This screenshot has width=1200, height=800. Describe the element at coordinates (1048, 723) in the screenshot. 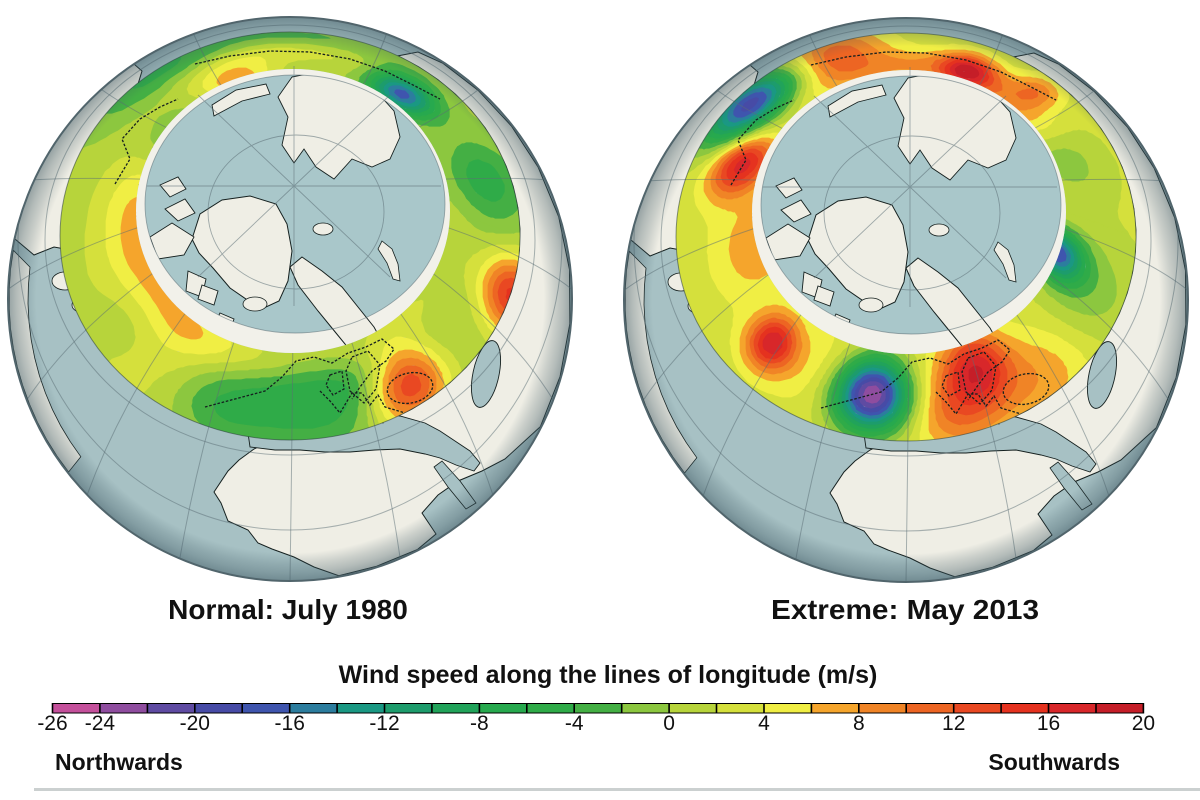

I see `svg-text: 16` at that location.